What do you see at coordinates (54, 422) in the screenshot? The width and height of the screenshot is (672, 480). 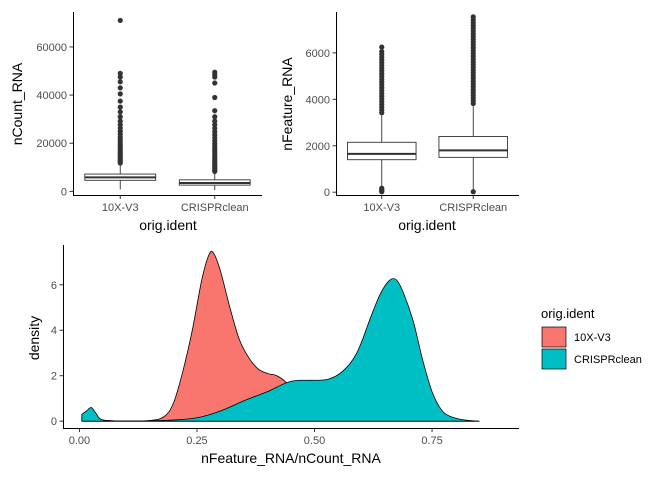 I see `density-y-tick-label: 0` at bounding box center [54, 422].